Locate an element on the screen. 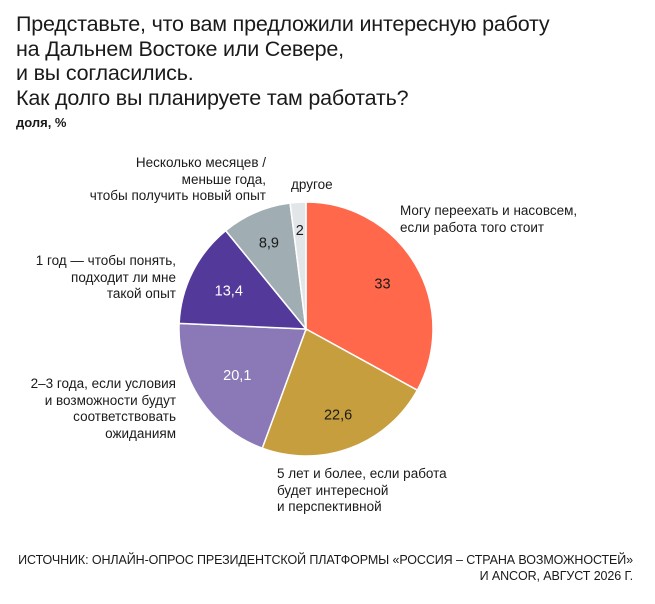  slice-label-line: 2–3 года, если условия is located at coordinates (103, 383).